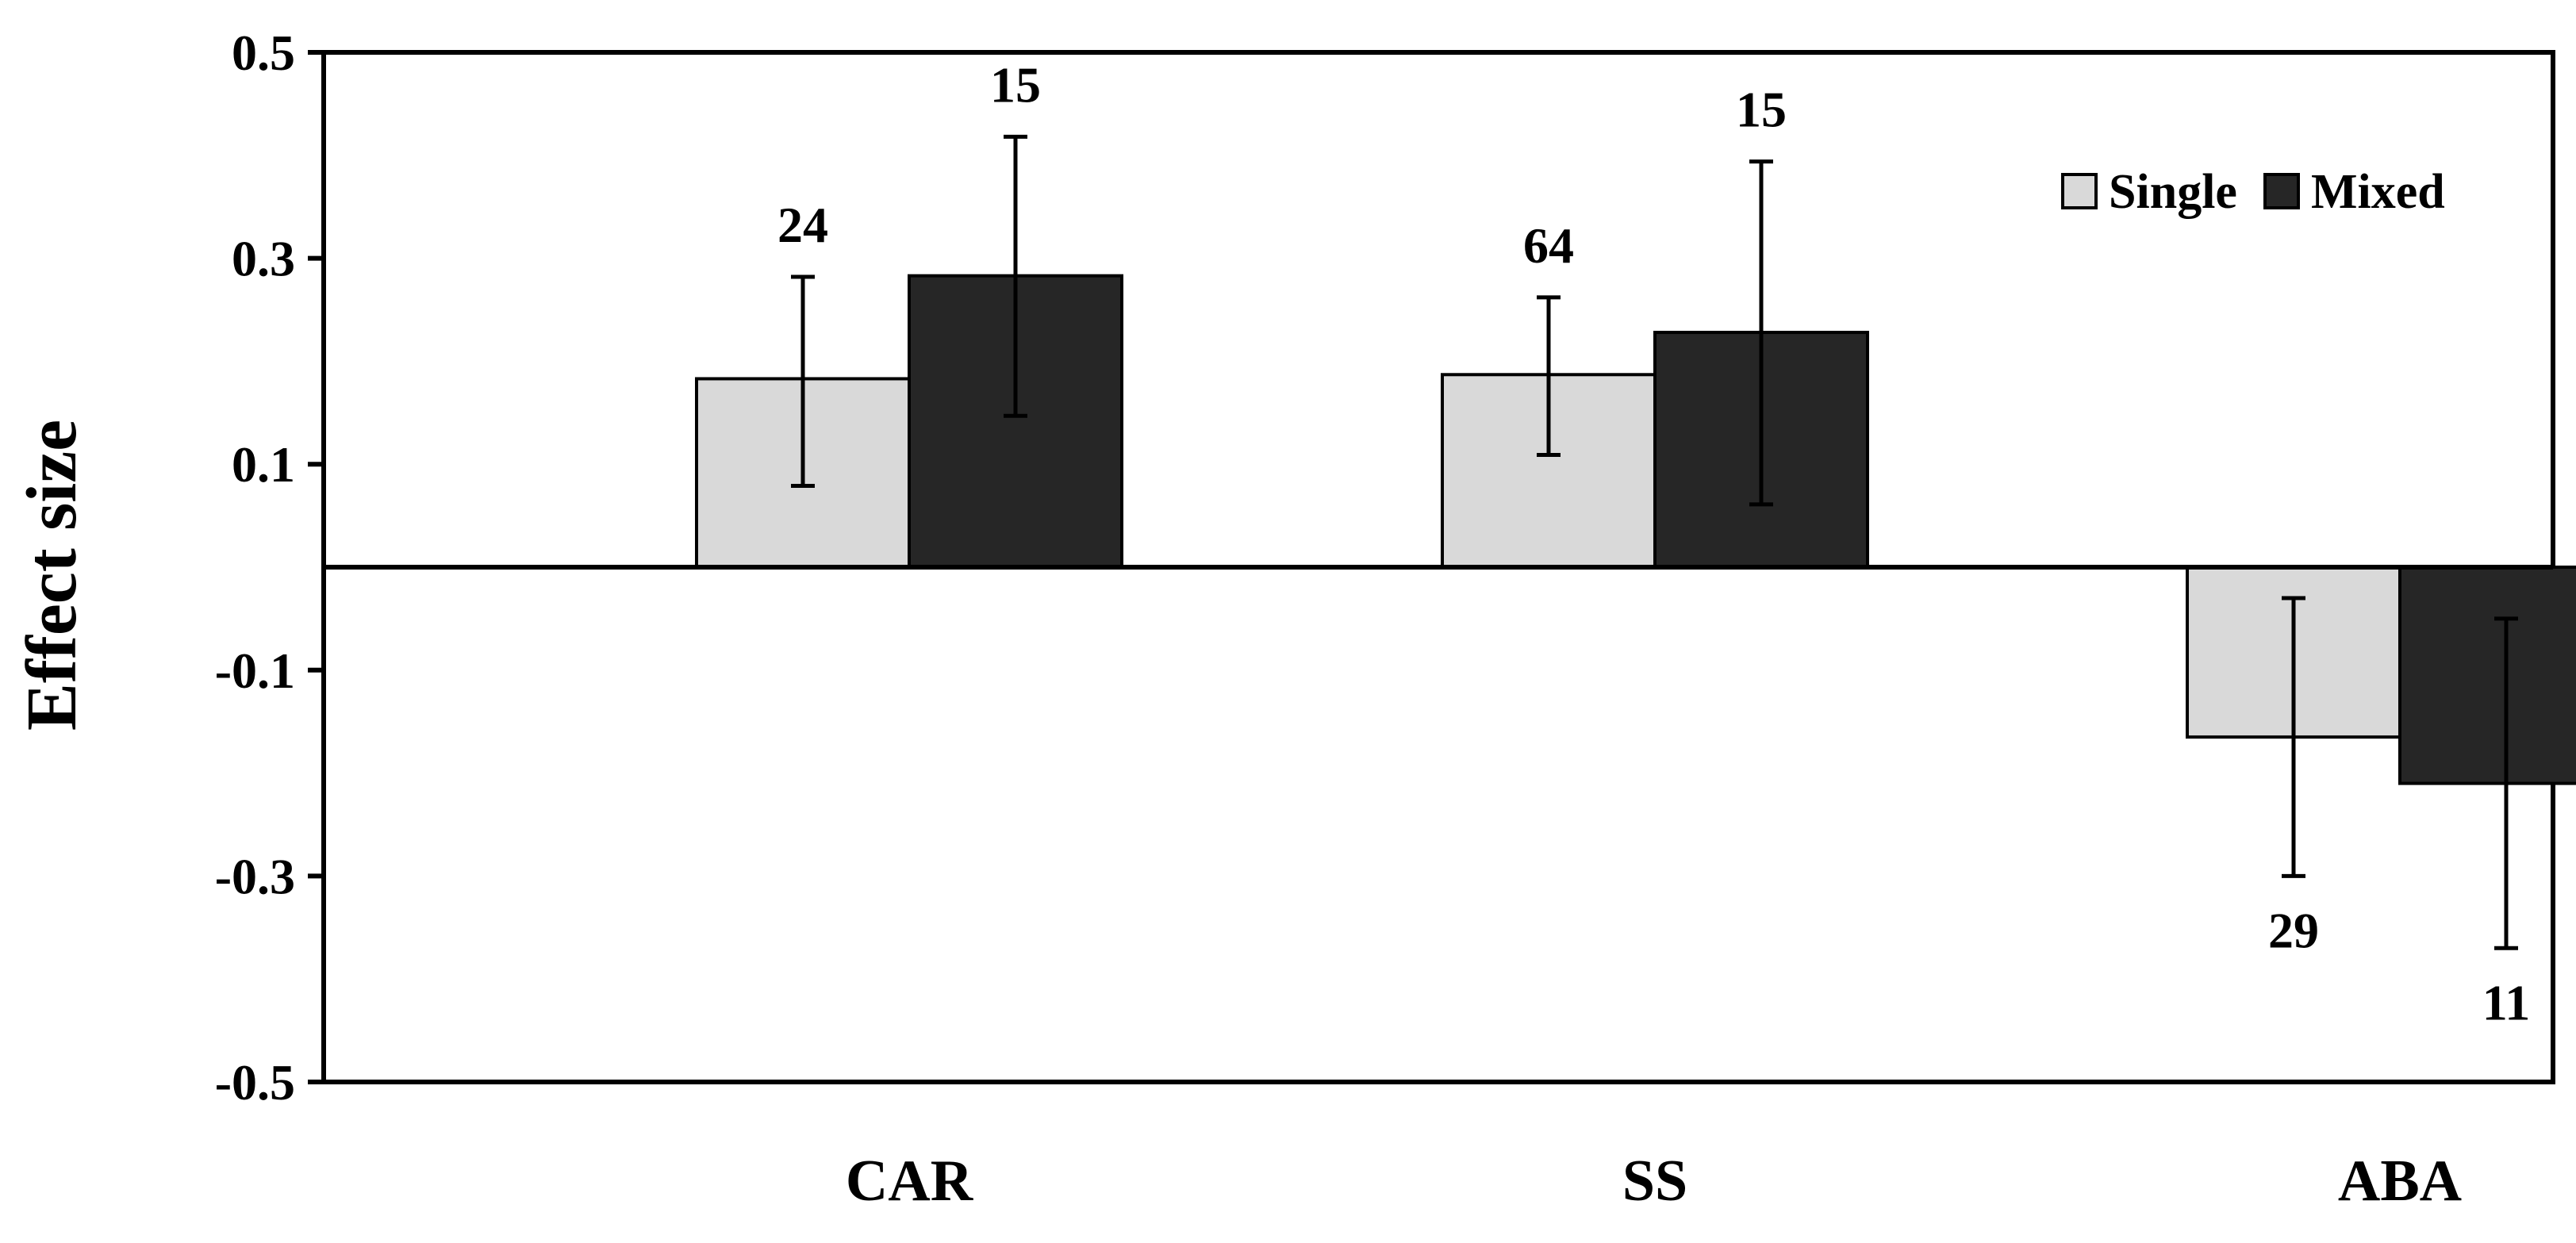 Image resolution: width=2576 pixels, height=1243 pixels. I want to click on legend-label-mixed: Mixed, so click(2378, 192).